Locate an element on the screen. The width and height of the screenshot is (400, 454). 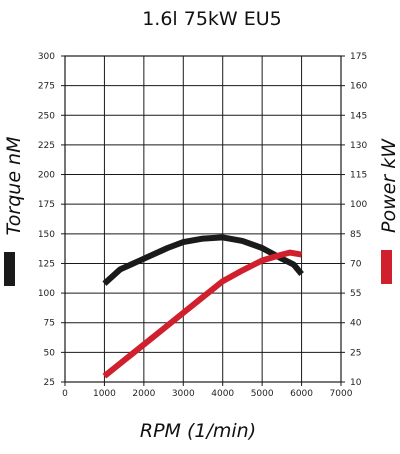
y-axis-right-title: Power kW is located at coordinates (389, 185).